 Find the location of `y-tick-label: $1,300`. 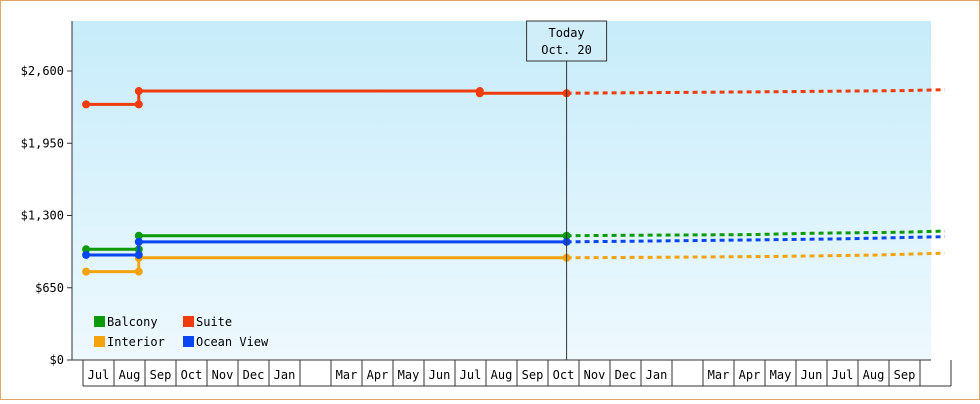

y-tick-label: $1,300 is located at coordinates (42, 216).